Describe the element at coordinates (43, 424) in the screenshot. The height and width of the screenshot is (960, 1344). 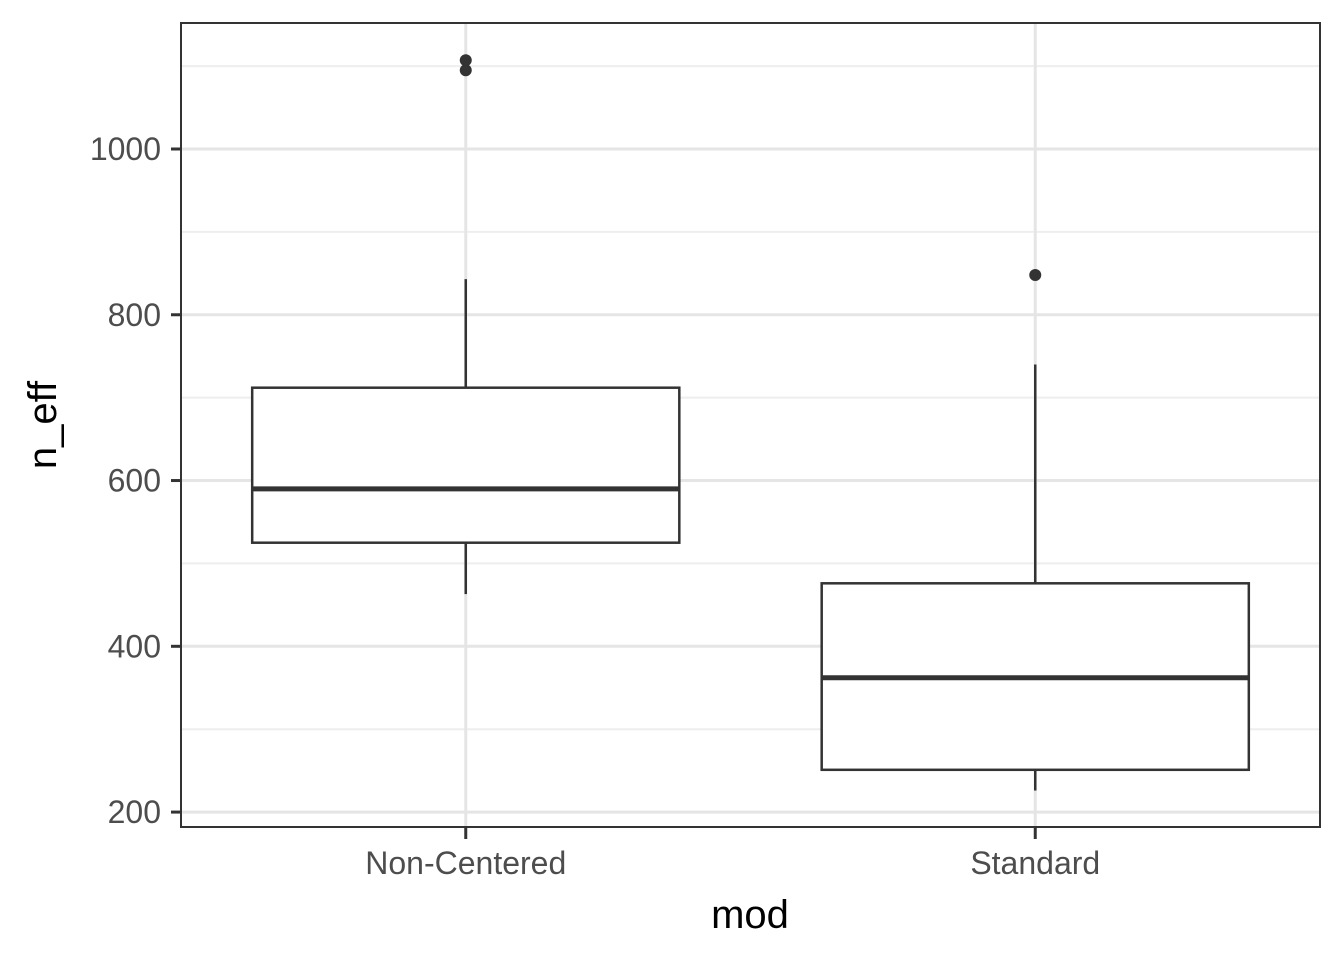
I see `y-axis-title: n_eff` at that location.